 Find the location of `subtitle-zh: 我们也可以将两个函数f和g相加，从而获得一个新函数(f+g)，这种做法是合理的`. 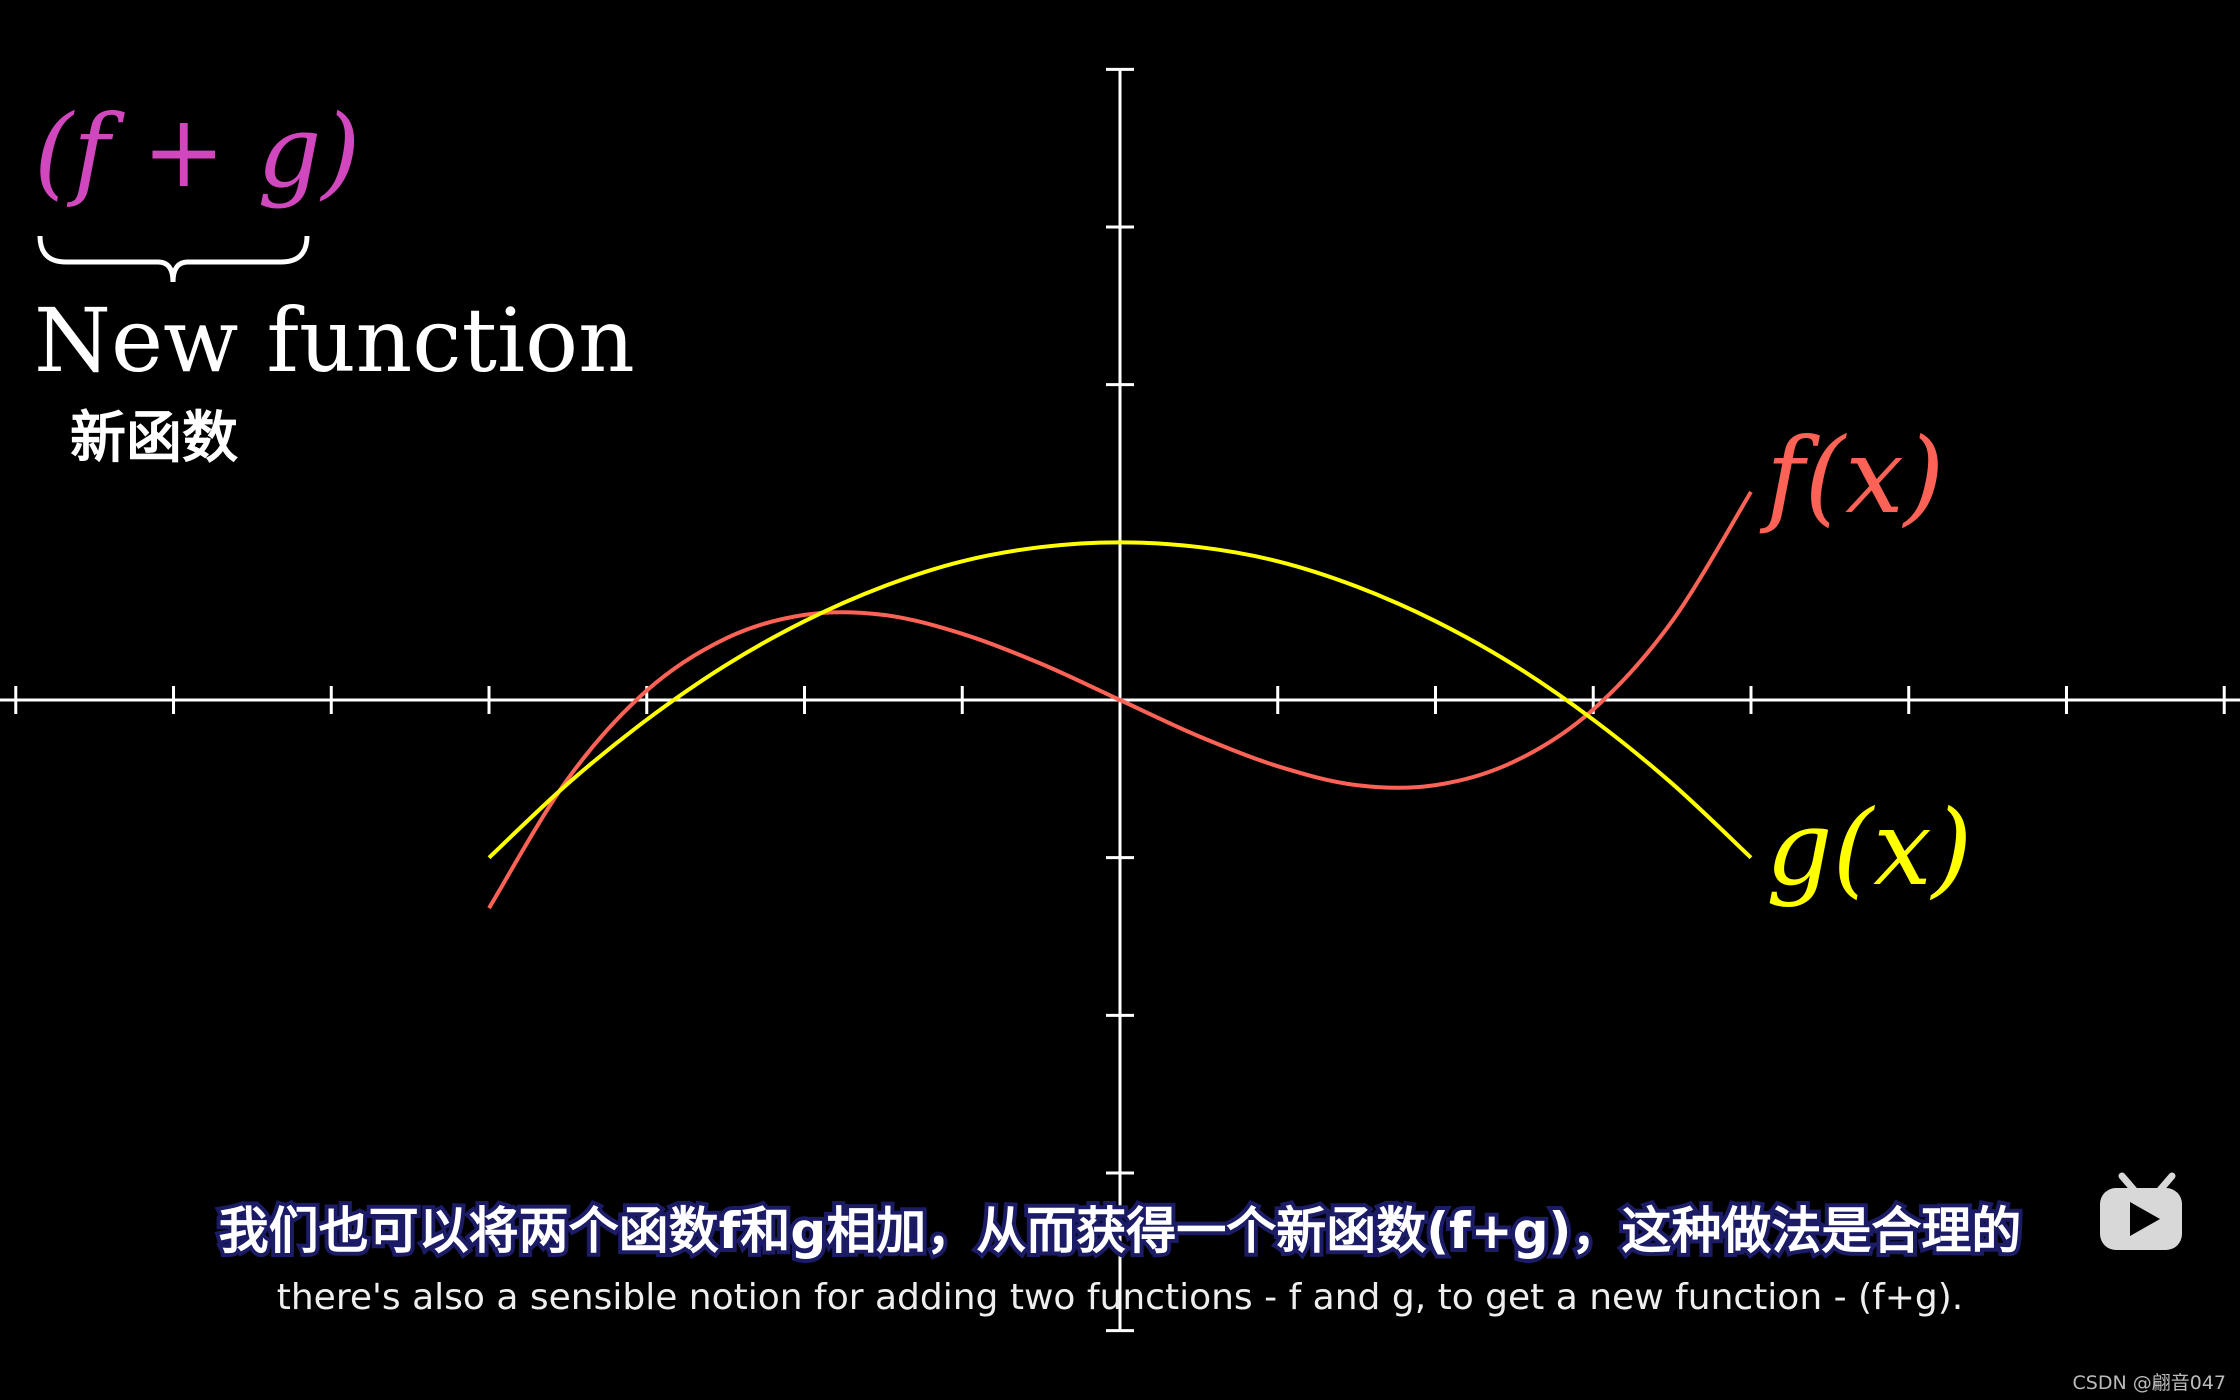

subtitle-zh: 我们也可以将两个函数f和g相加，从而获得一个新函数(f+g)，这种做法是合理的 is located at coordinates (1120, 1231).